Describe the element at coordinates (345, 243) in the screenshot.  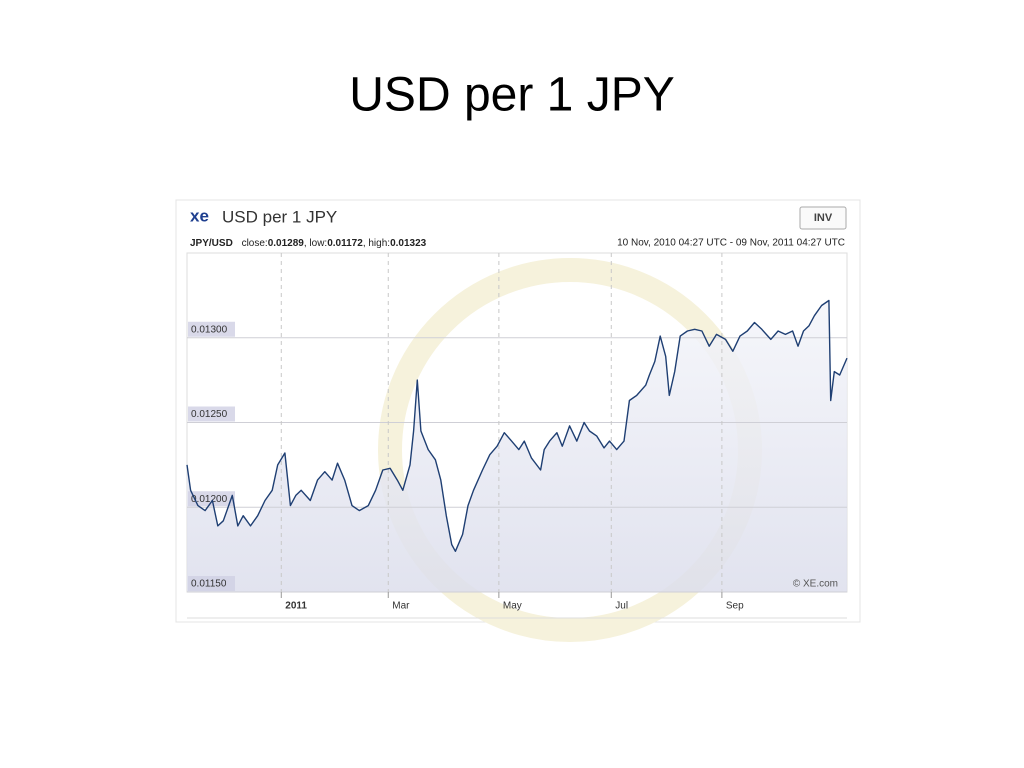
I see `stat-value: 0.01172` at that location.